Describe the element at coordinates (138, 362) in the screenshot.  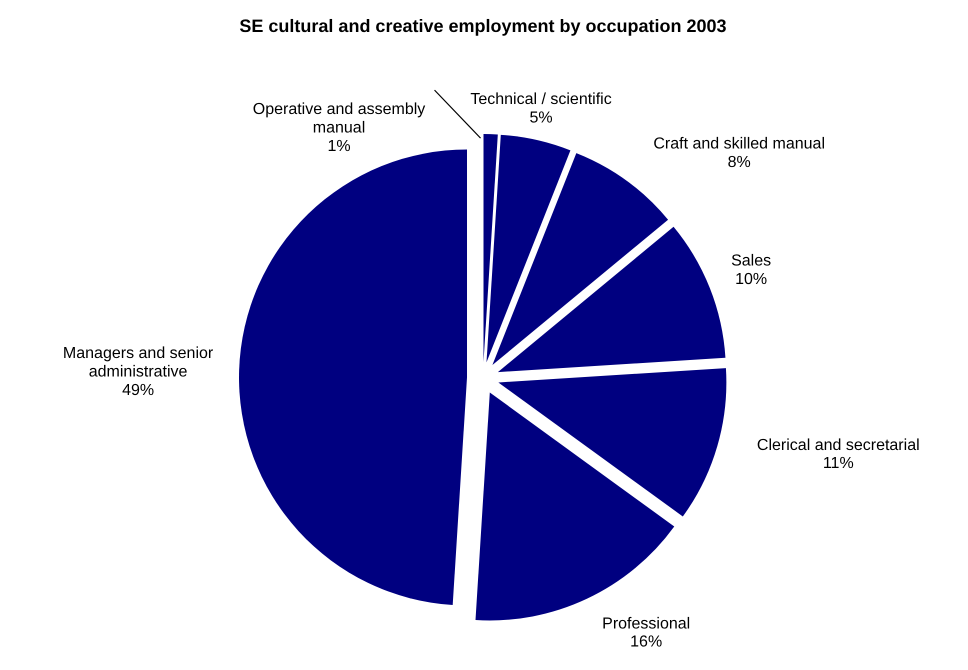
I see `slice-label: Managers and senior administrative` at that location.